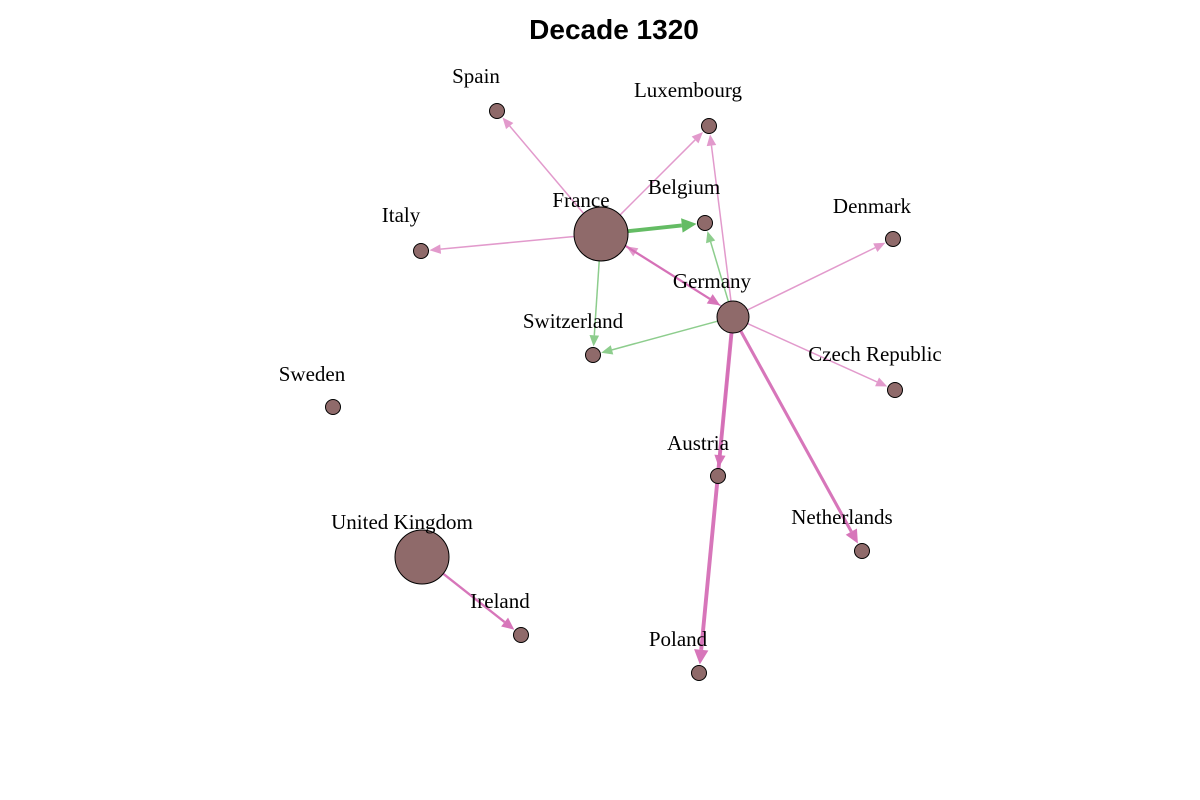 The height and width of the screenshot is (800, 1200). I want to click on node-spain, so click(497, 111).